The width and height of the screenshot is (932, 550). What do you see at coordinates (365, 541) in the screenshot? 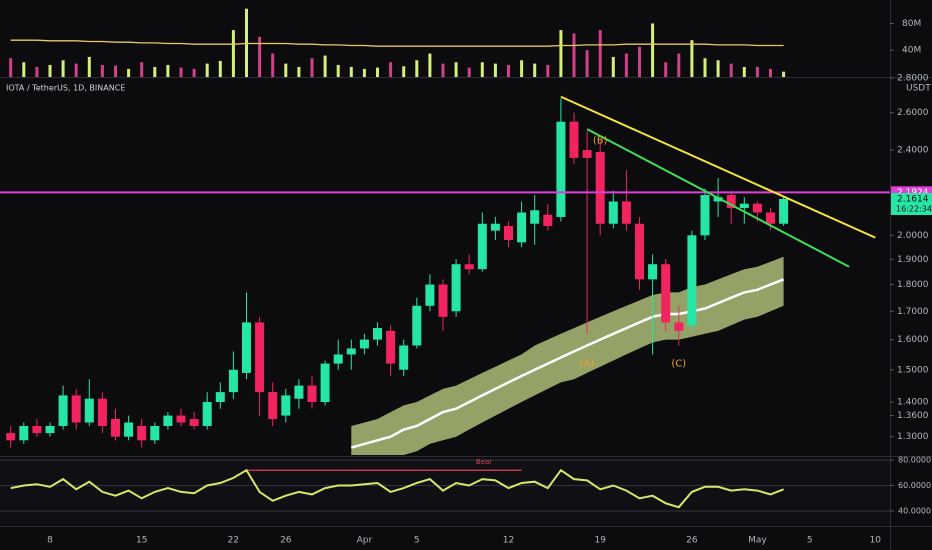
I see `x-tick-label: Apr` at bounding box center [365, 541].